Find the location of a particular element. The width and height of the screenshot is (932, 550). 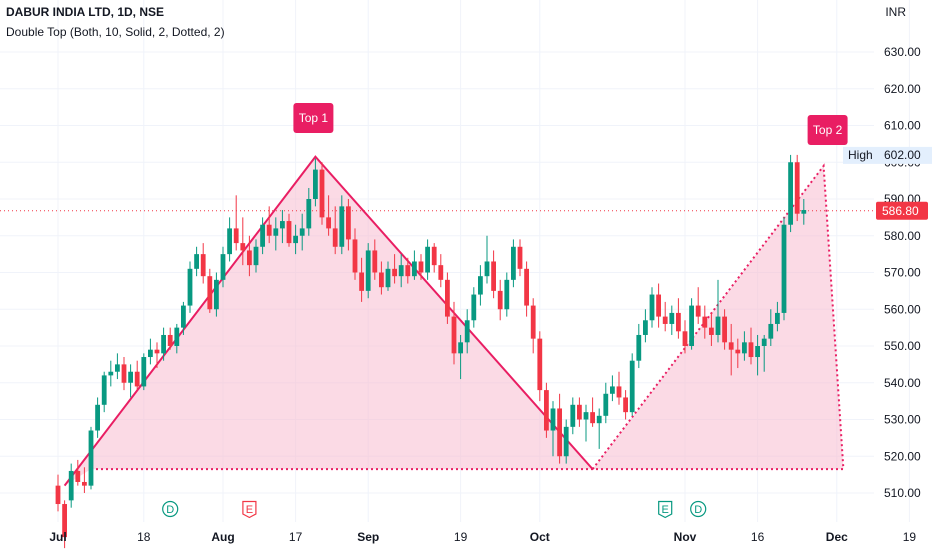

top2-label-box is located at coordinates (827, 130).